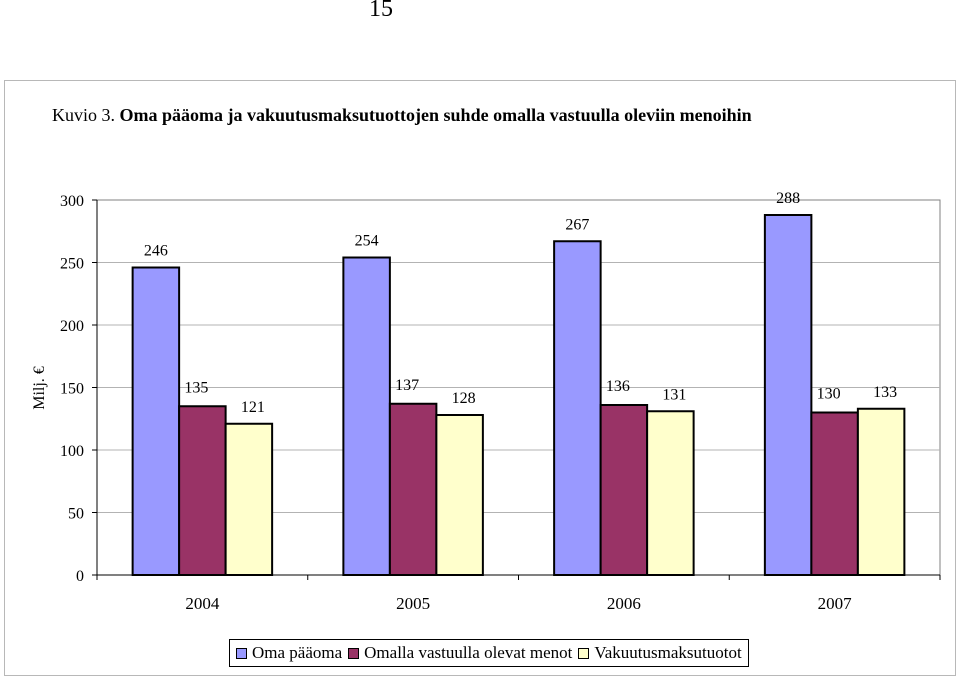 The width and height of the screenshot is (960, 680). What do you see at coordinates (39, 388) in the screenshot?
I see `y-axis-label: Milj. €` at bounding box center [39, 388].